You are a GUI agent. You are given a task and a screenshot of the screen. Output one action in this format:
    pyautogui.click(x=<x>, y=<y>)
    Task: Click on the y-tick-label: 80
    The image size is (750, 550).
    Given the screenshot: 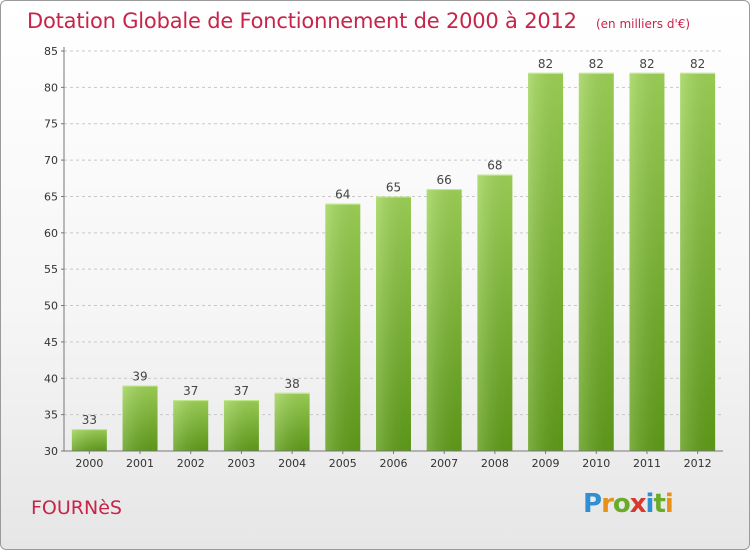 What is the action you would take?
    pyautogui.click(x=51, y=87)
    